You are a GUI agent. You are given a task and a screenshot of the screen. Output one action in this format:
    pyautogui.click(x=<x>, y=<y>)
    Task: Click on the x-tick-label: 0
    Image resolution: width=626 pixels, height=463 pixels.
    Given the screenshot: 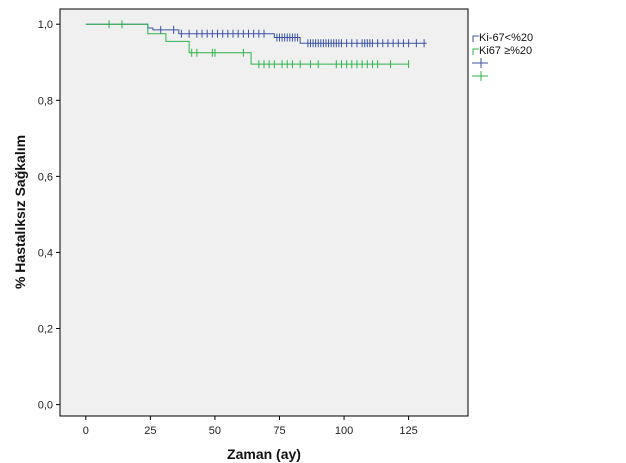 What is the action you would take?
    pyautogui.click(x=86, y=431)
    